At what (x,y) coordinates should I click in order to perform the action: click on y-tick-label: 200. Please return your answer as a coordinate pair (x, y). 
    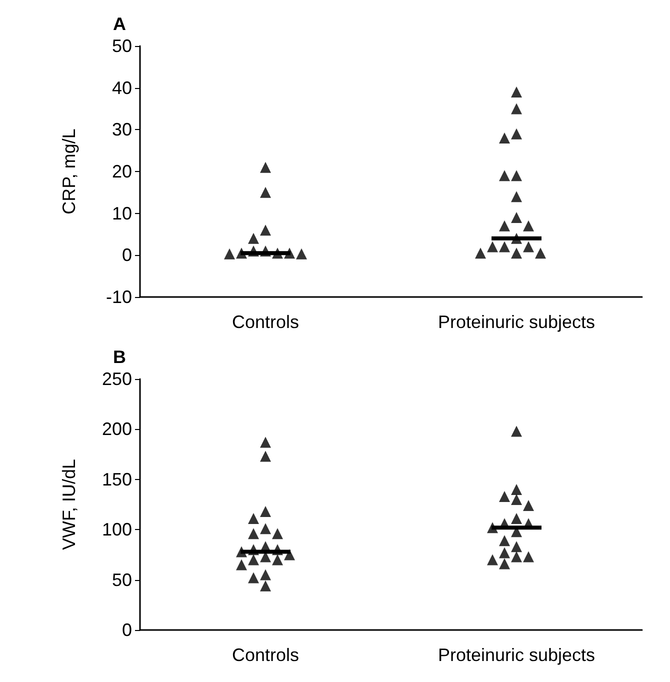
    Looking at the image, I should click on (117, 429).